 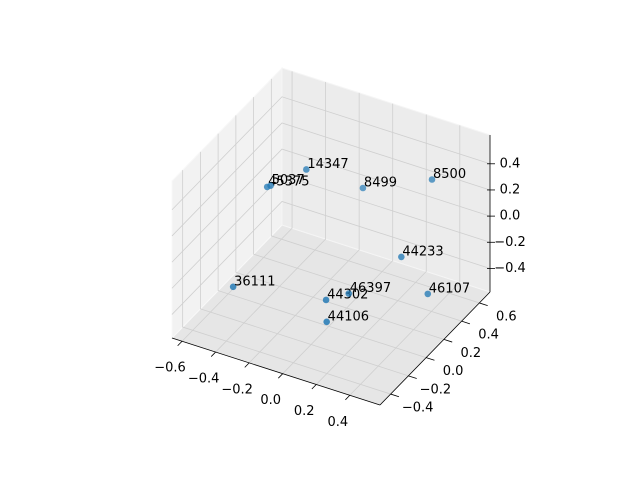 What do you see at coordinates (510, 268) in the screenshot?
I see `z-tick-label: −0.4` at bounding box center [510, 268].